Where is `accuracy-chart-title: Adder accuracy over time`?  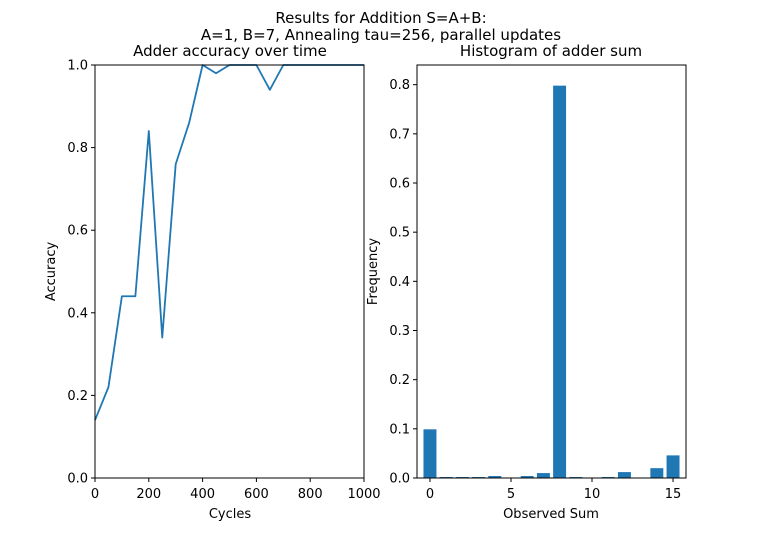
accuracy-chart-title: Adder accuracy over time is located at coordinates (230, 51).